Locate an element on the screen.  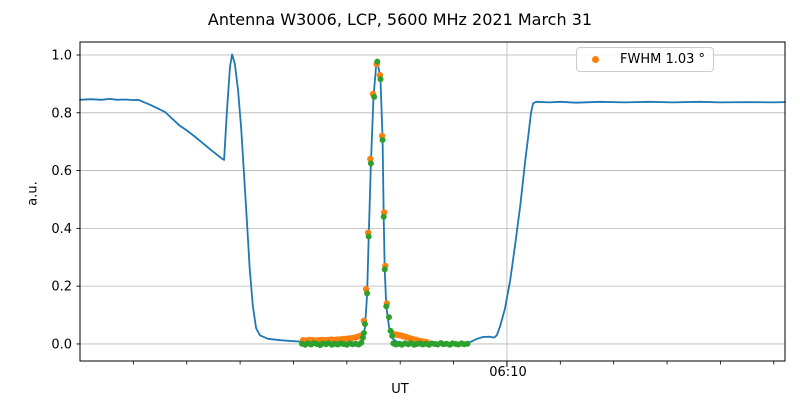
y-tick-label: 1.0 is located at coordinates (61, 56).